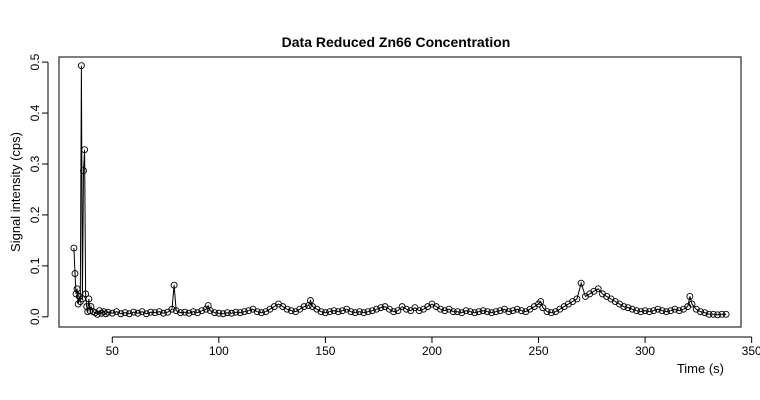  Describe the element at coordinates (15, 192) in the screenshot. I see `y-axis-label: Signal intensity (cps)` at that location.